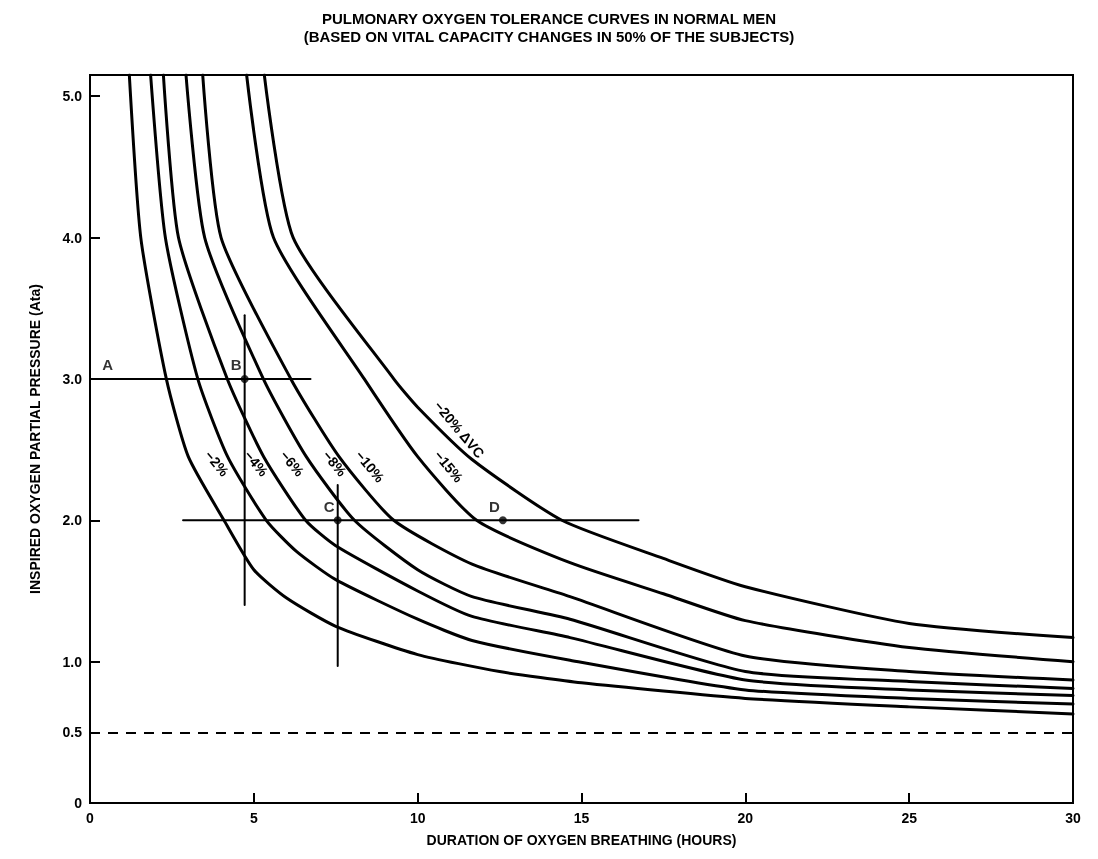 The height and width of the screenshot is (859, 1098). What do you see at coordinates (108, 365) in the screenshot?
I see `annotation: A` at bounding box center [108, 365].